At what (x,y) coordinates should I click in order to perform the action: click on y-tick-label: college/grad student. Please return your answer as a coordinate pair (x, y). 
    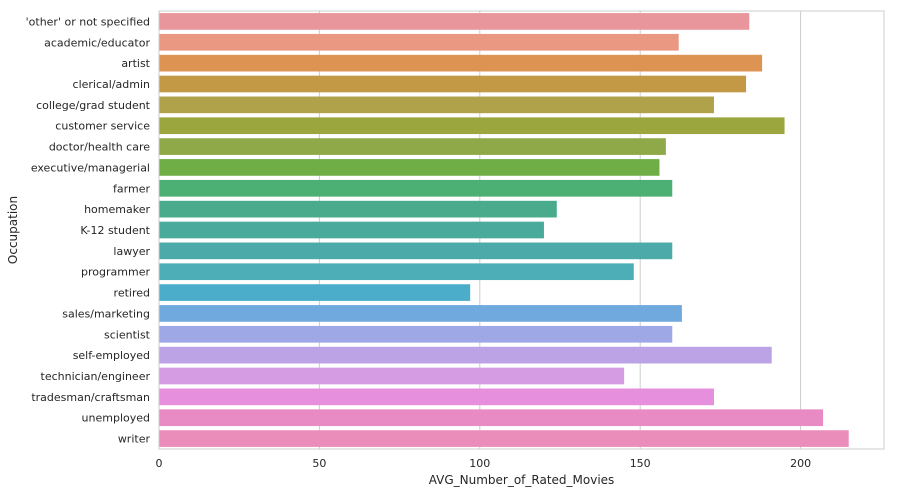
    Looking at the image, I should click on (93, 105).